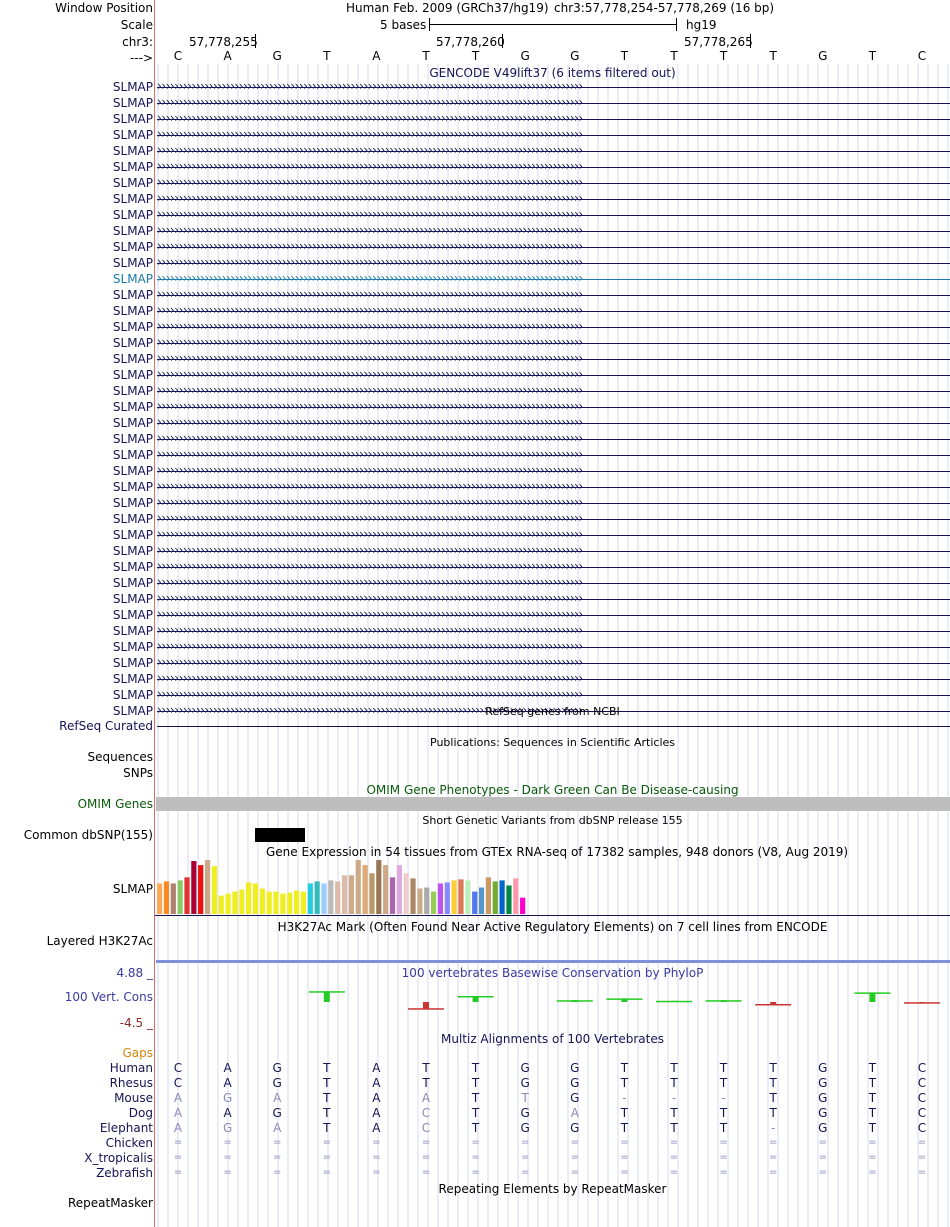 Image resolution: width=950 pixels, height=1227 pixels. I want to click on repeat-label: RepeatMasker, so click(110, 1203).